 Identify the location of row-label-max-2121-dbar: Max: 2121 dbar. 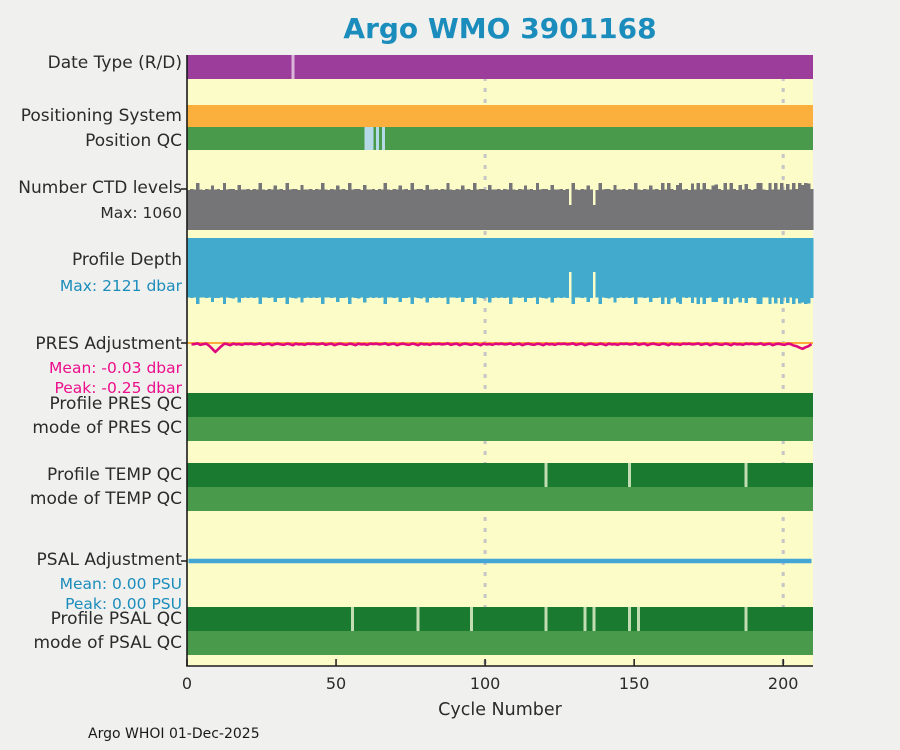
(120, 286).